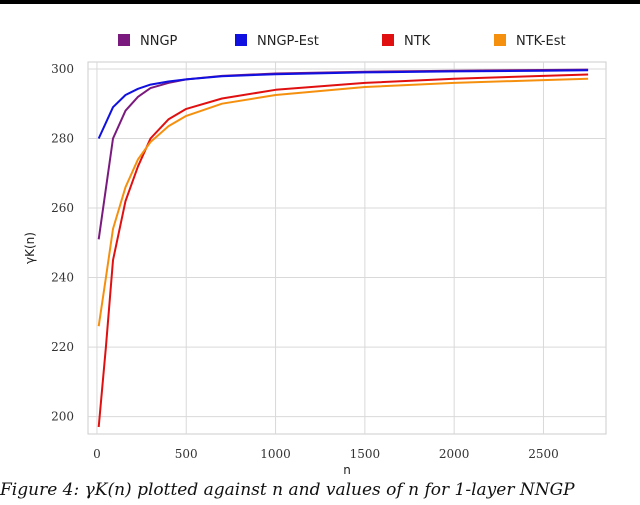  Describe the element at coordinates (347, 470) in the screenshot. I see `x-axis-label: n` at that location.